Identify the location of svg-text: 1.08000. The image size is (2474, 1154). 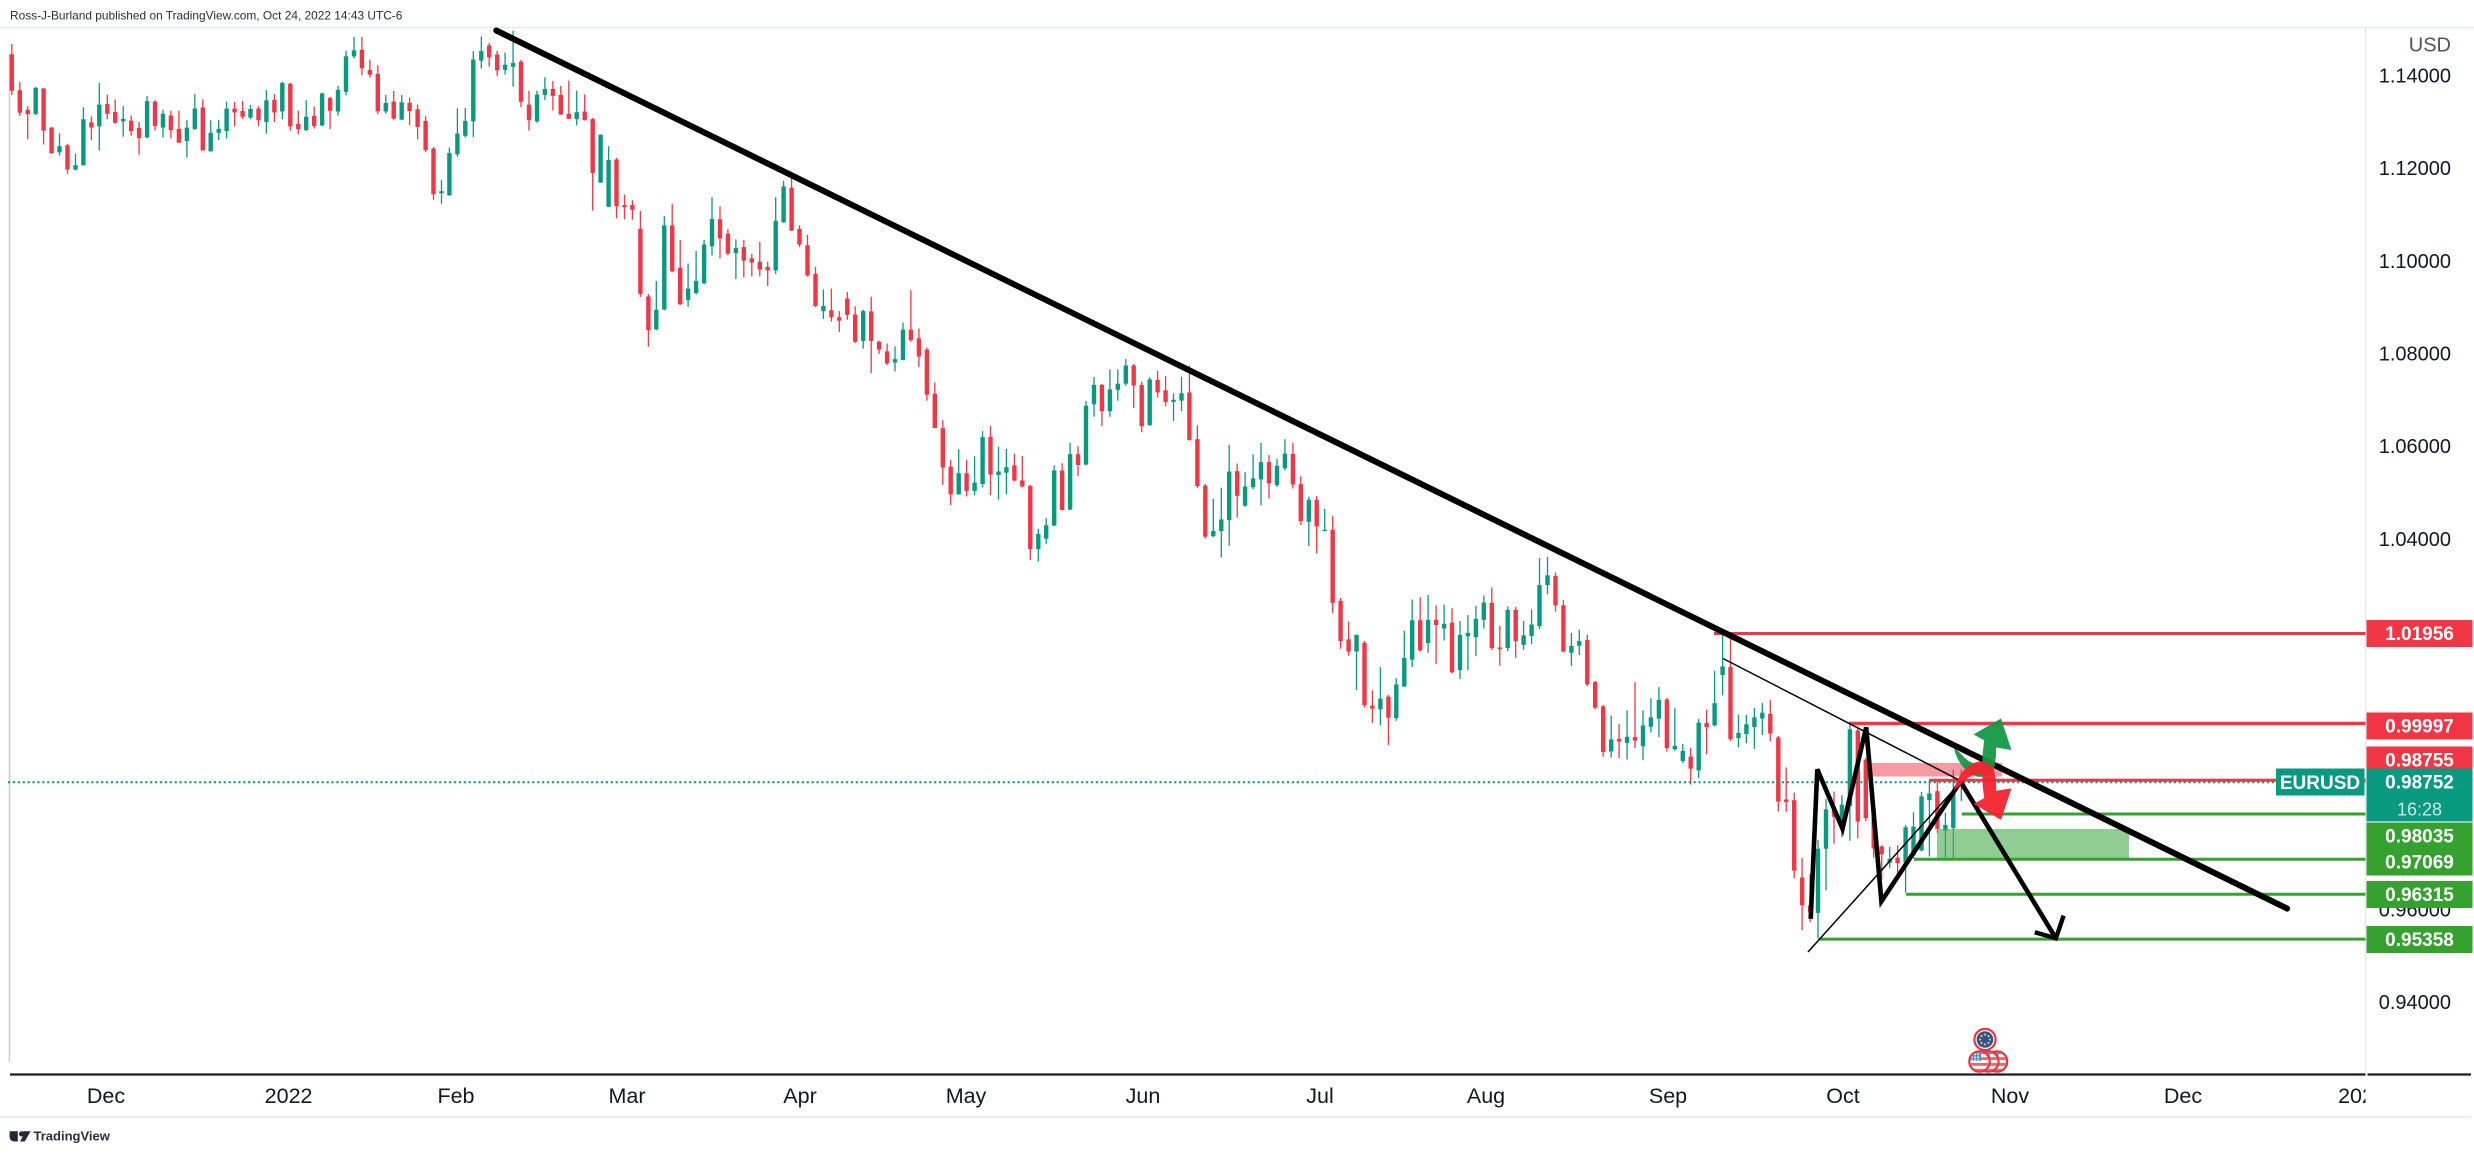
(2415, 355).